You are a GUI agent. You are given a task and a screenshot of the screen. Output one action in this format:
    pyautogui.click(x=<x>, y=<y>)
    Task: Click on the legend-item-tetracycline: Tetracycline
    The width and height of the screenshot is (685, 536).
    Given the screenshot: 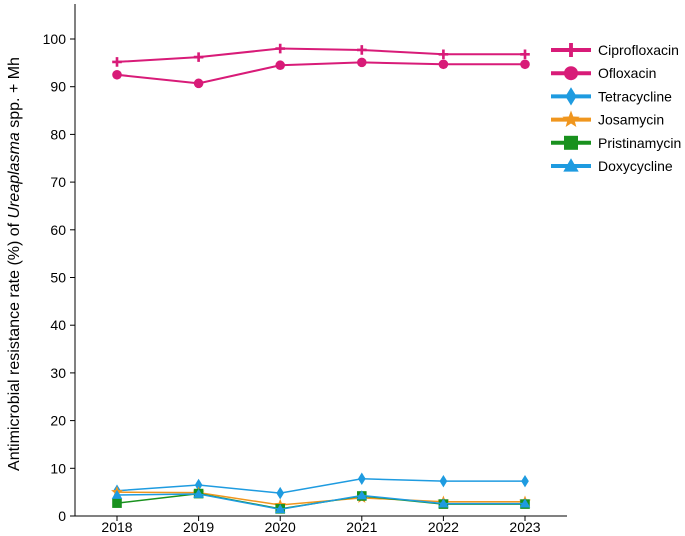 What is the action you would take?
    pyautogui.click(x=611, y=96)
    